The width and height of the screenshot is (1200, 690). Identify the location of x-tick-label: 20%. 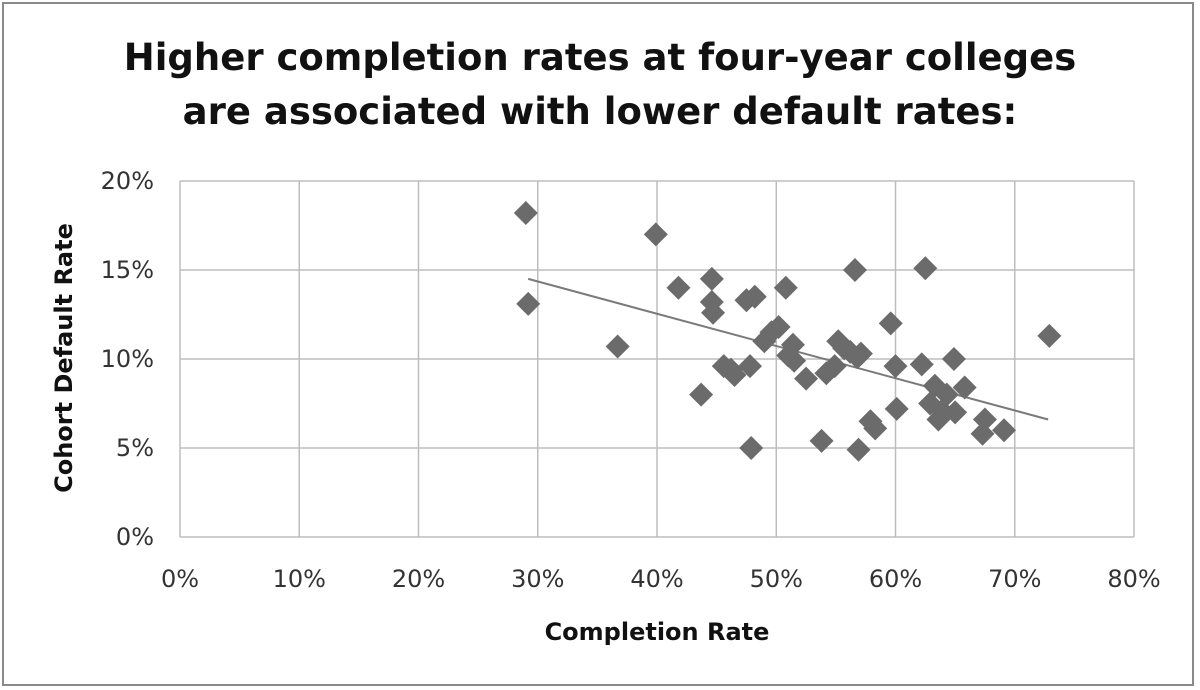
(418, 579).